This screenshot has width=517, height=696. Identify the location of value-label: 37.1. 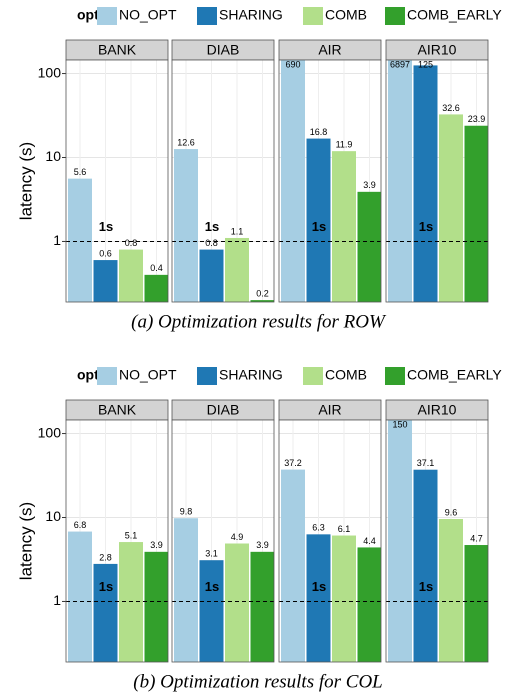
(426, 463).